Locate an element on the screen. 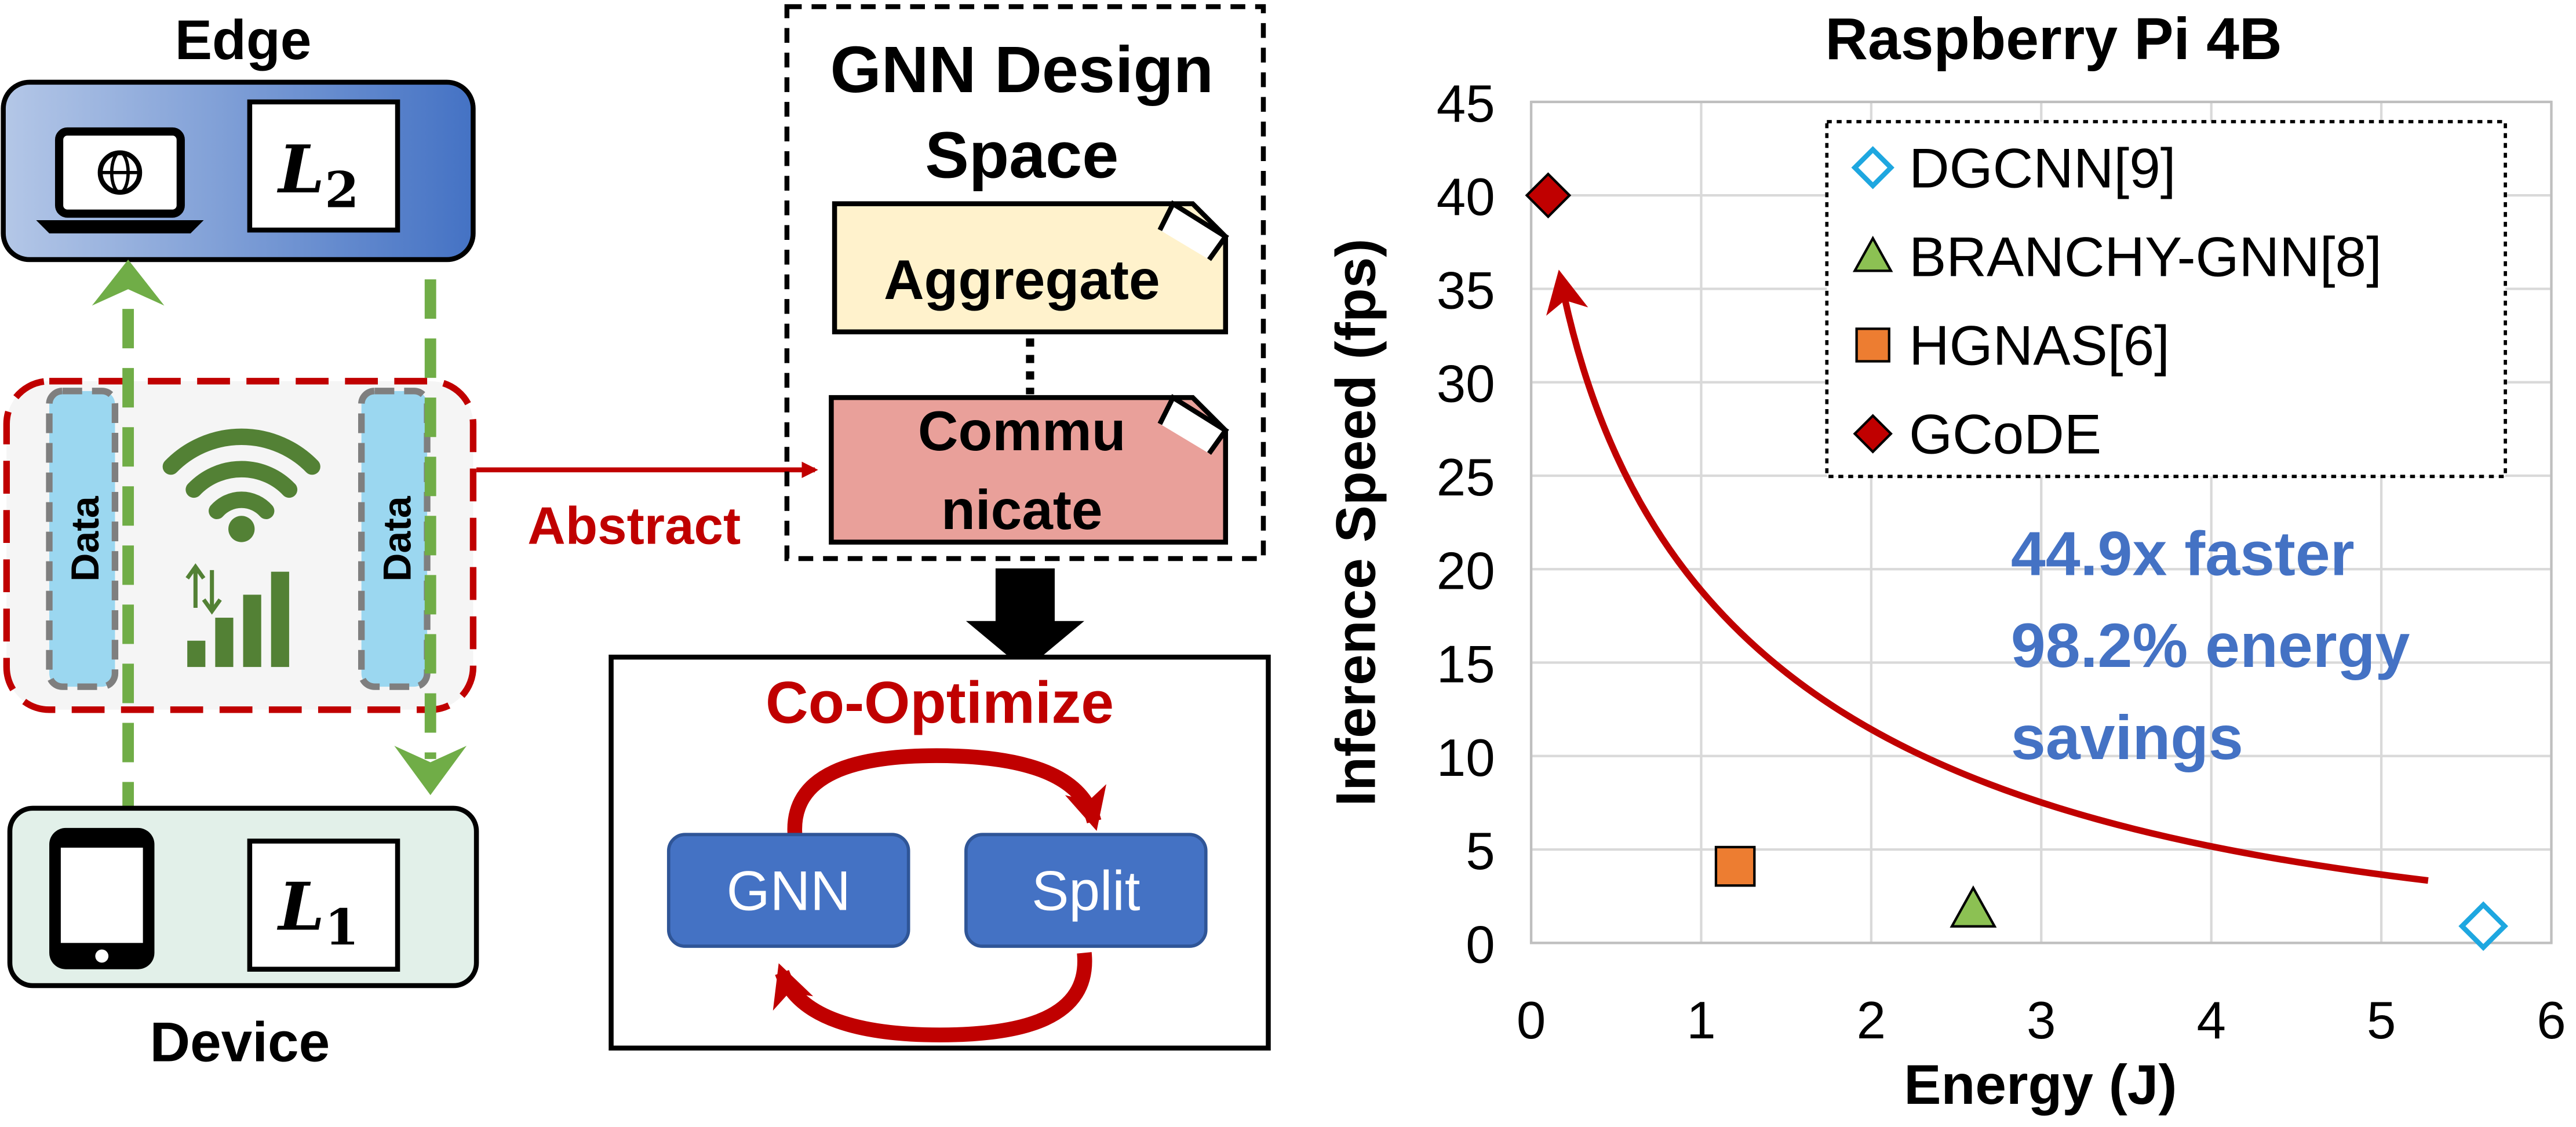 The image size is (2576, 1127). design-space-box is located at coordinates (1025, 283).